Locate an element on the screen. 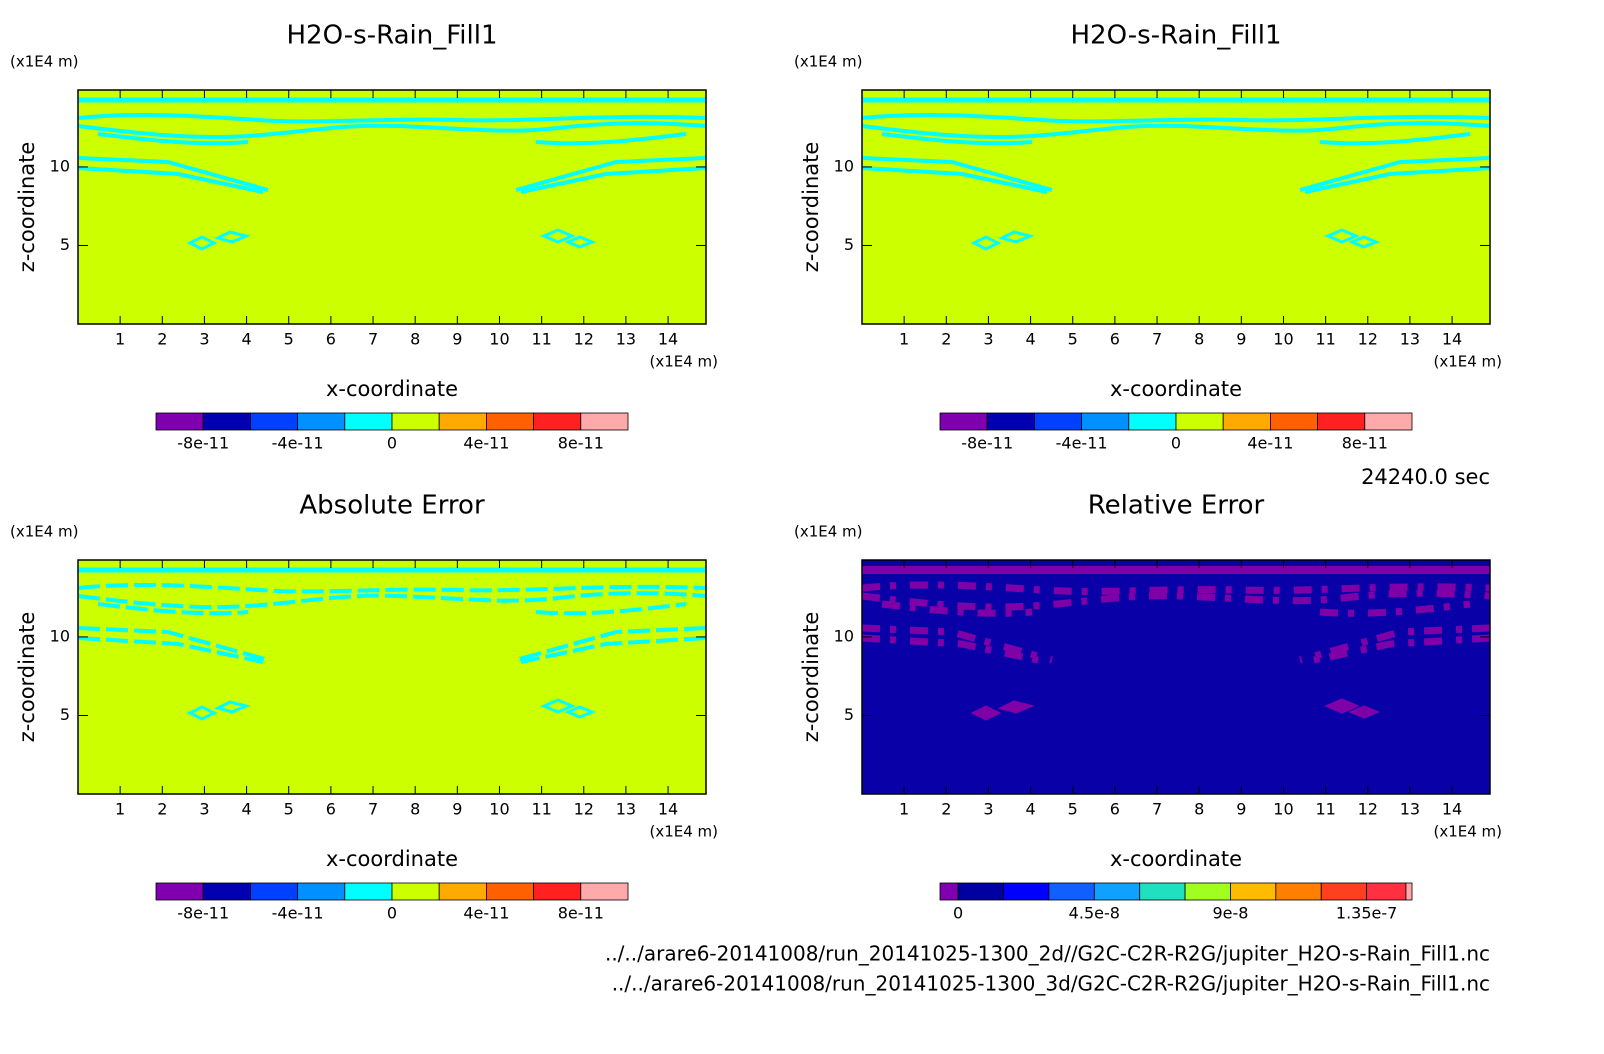 The height and width of the screenshot is (1054, 1604). x-unit: (x1E4 m) is located at coordinates (683, 832).